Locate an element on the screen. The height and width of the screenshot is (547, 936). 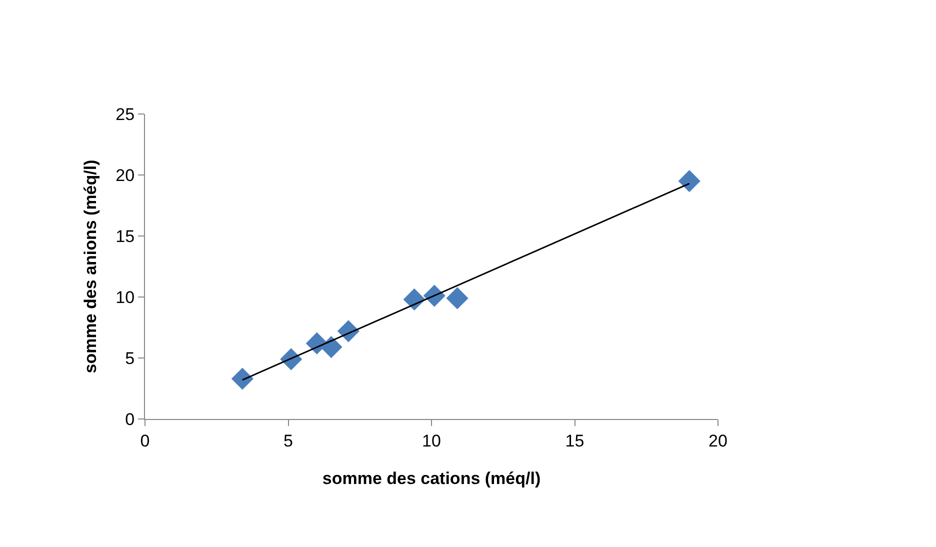
y-tick-label: 0 is located at coordinates (130, 419).